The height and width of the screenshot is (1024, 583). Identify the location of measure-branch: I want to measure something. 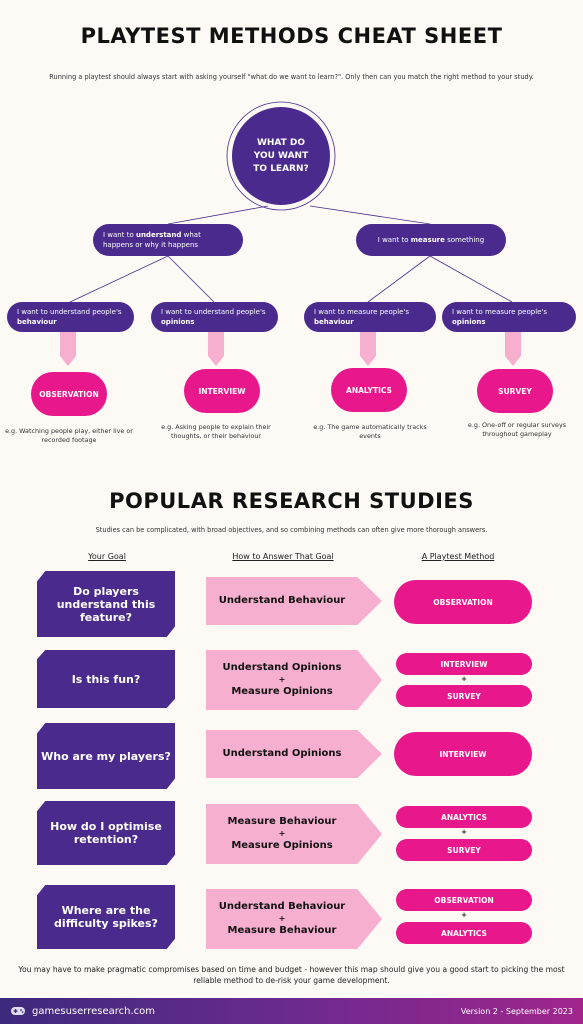
(431, 240).